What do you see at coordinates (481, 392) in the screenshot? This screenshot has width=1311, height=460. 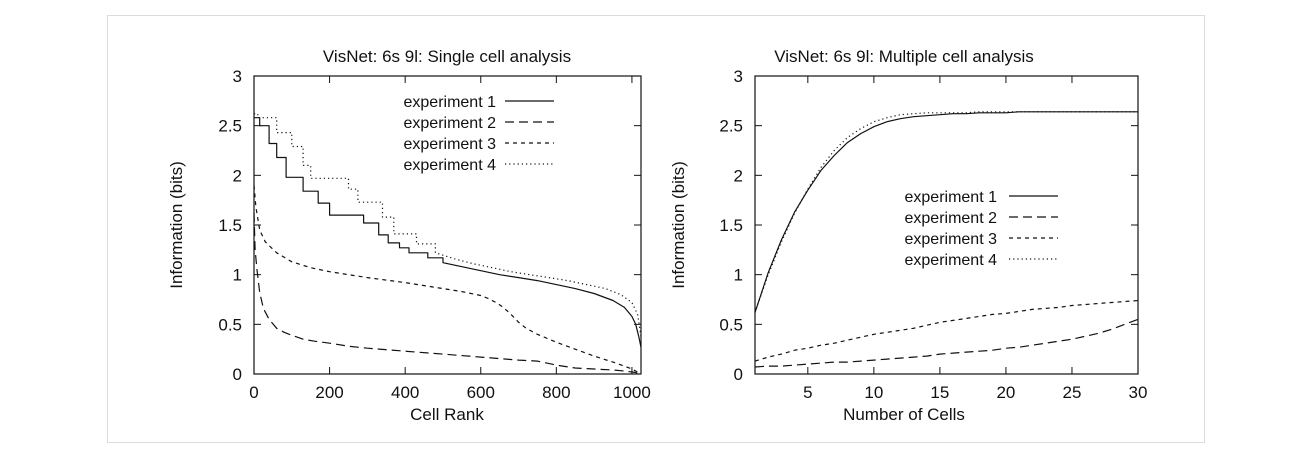 I see `x-tick-label: 600` at bounding box center [481, 392].